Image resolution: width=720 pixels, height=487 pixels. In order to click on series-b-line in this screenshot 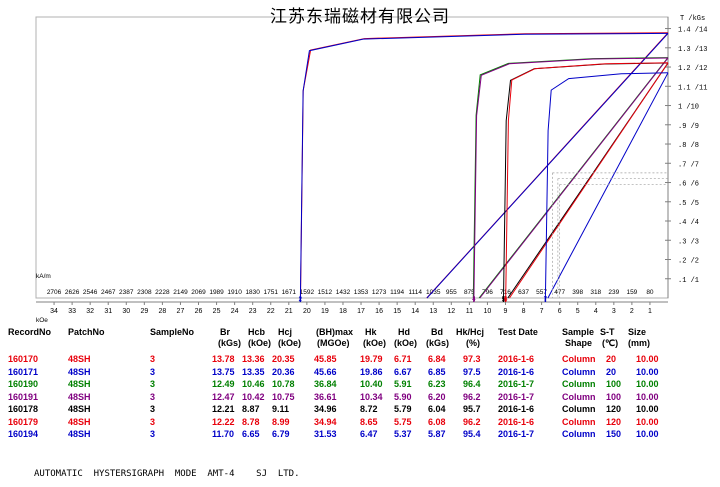, I will do `click(574, 178)`.